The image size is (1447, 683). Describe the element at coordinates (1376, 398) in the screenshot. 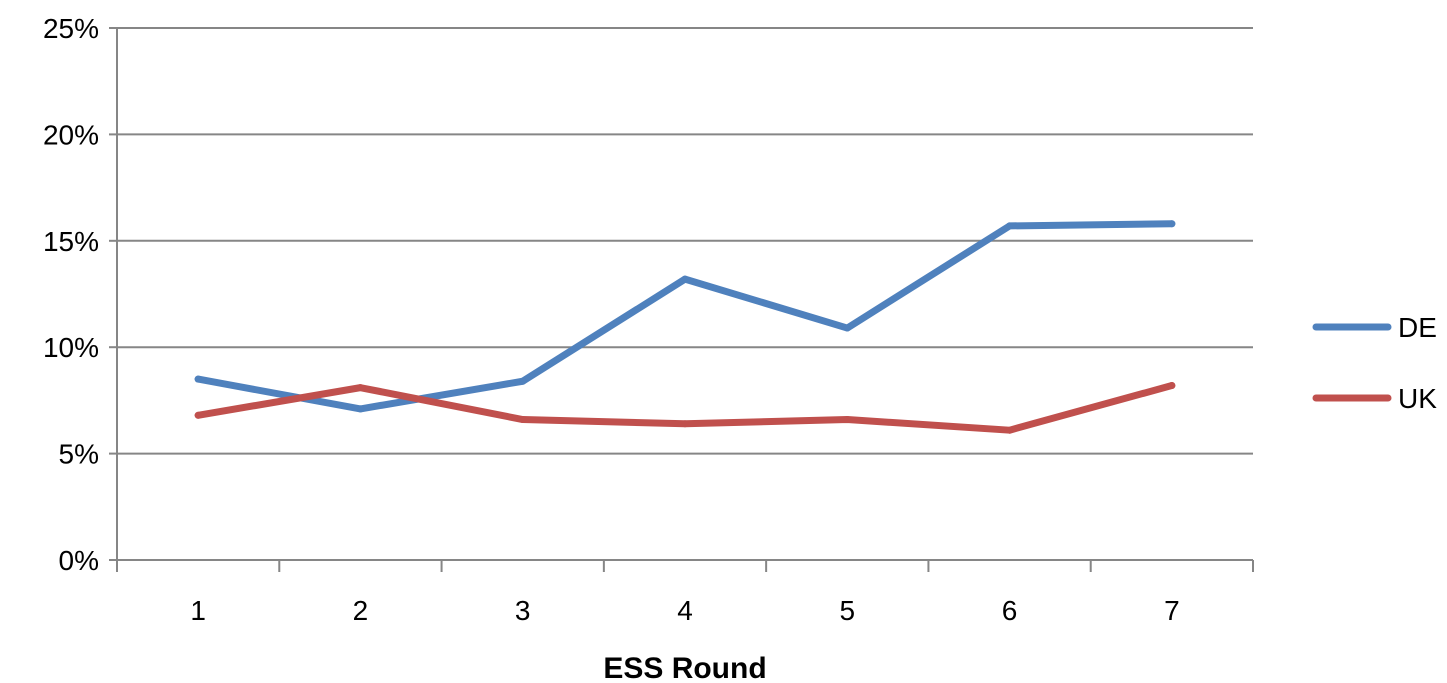

I see `legend-item-uk: UK` at that location.